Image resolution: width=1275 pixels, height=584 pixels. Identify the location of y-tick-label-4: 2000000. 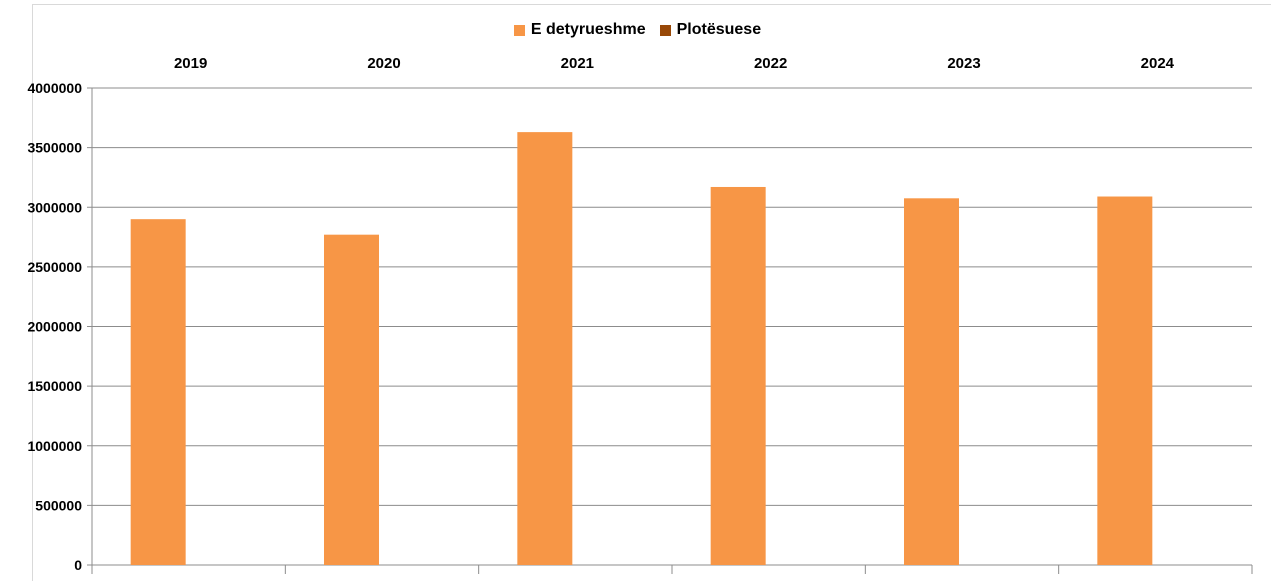
(54, 327).